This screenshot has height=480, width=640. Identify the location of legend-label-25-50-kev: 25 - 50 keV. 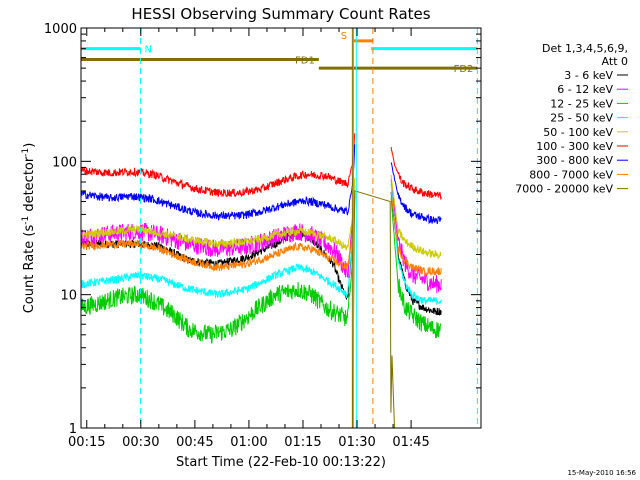
(581, 118).